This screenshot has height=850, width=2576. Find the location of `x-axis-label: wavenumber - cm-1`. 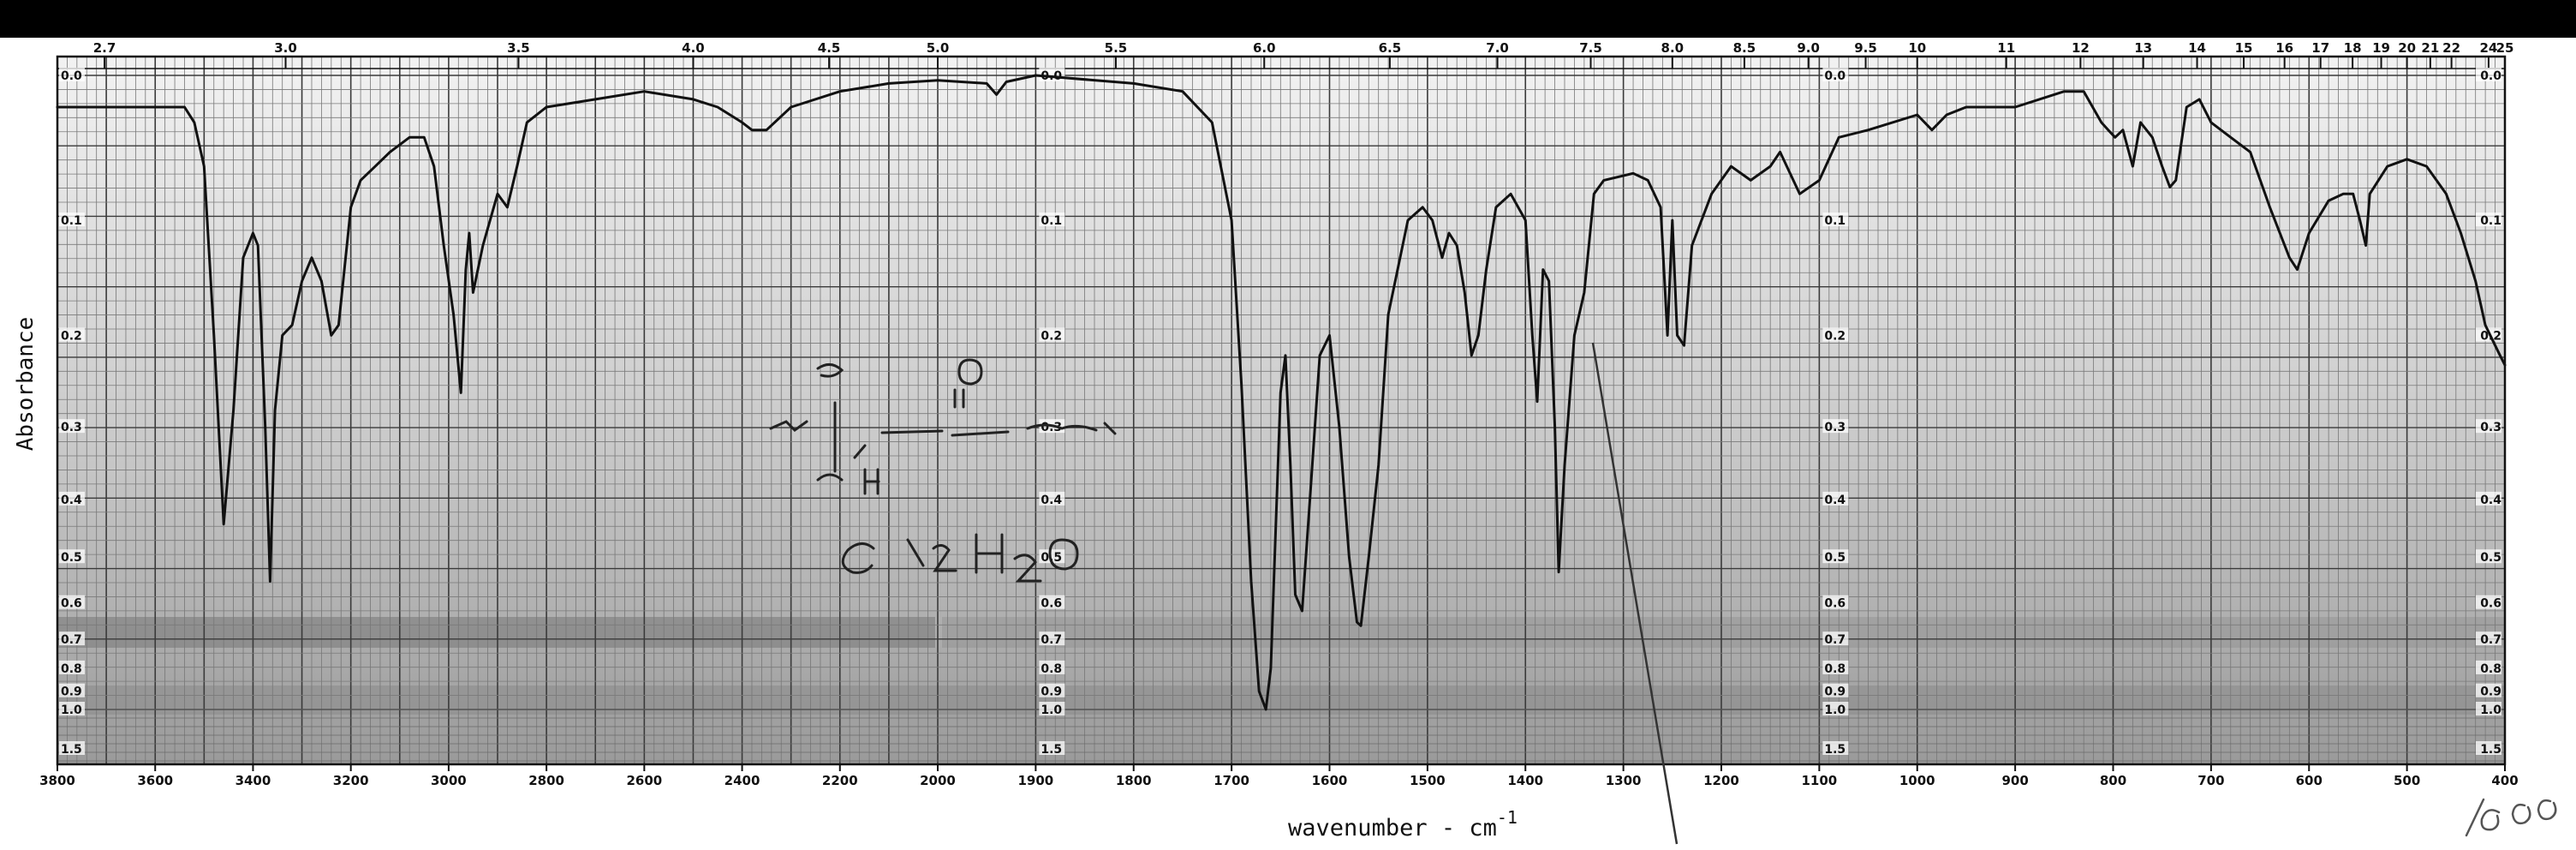

x-axis-label: wavenumber - cm-1 is located at coordinates (1403, 824).